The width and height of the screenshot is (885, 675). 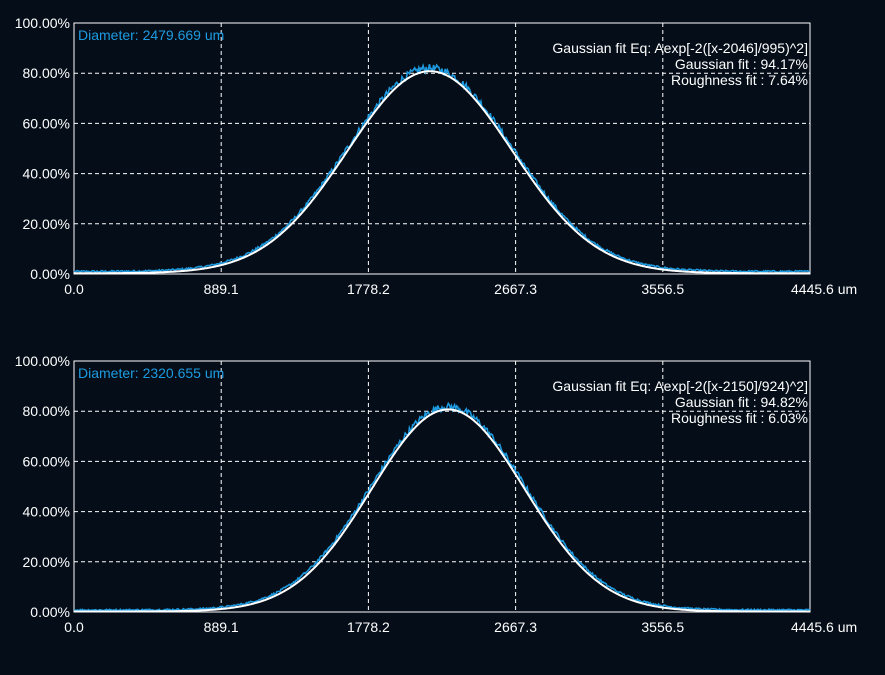 What do you see at coordinates (739, 80) in the screenshot?
I see `roughness-fit-label: Roughness fit : 7.64%` at bounding box center [739, 80].